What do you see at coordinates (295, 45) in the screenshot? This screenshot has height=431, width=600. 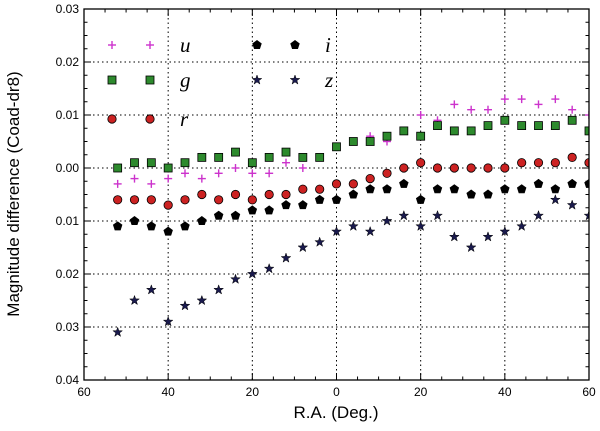 I see `legend-marker-i` at bounding box center [295, 45].